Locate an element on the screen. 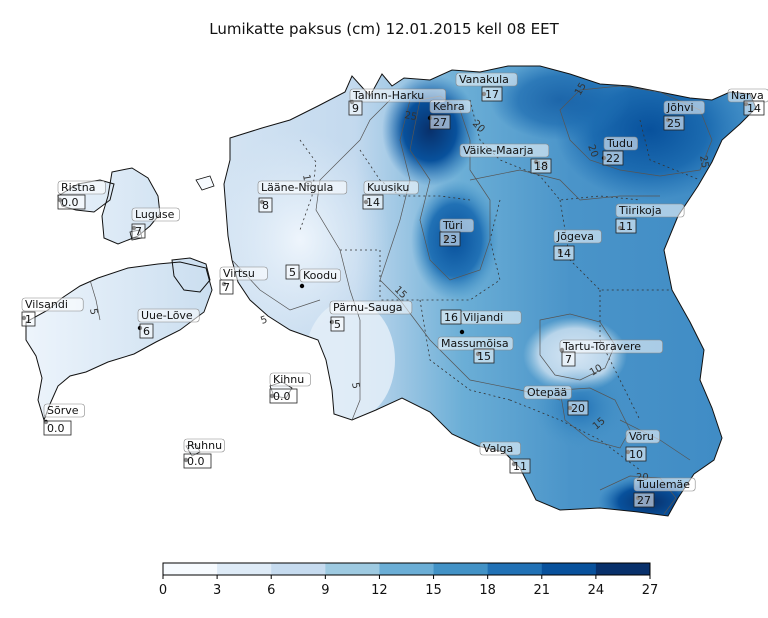 The image size is (768, 618). station-name: Väike-Maarja is located at coordinates (498, 150).